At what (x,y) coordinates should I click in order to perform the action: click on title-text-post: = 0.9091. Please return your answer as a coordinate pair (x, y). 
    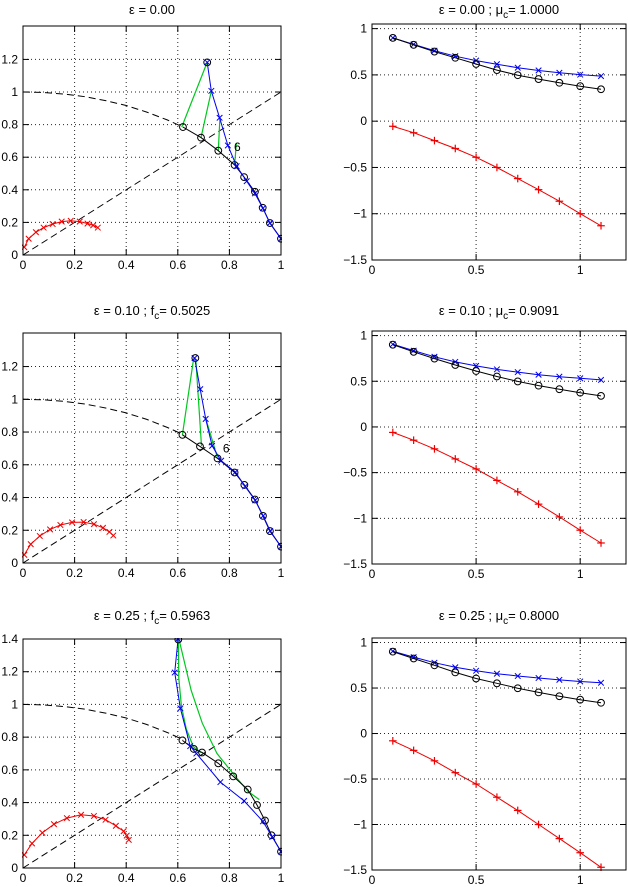
    Looking at the image, I should click on (534, 310).